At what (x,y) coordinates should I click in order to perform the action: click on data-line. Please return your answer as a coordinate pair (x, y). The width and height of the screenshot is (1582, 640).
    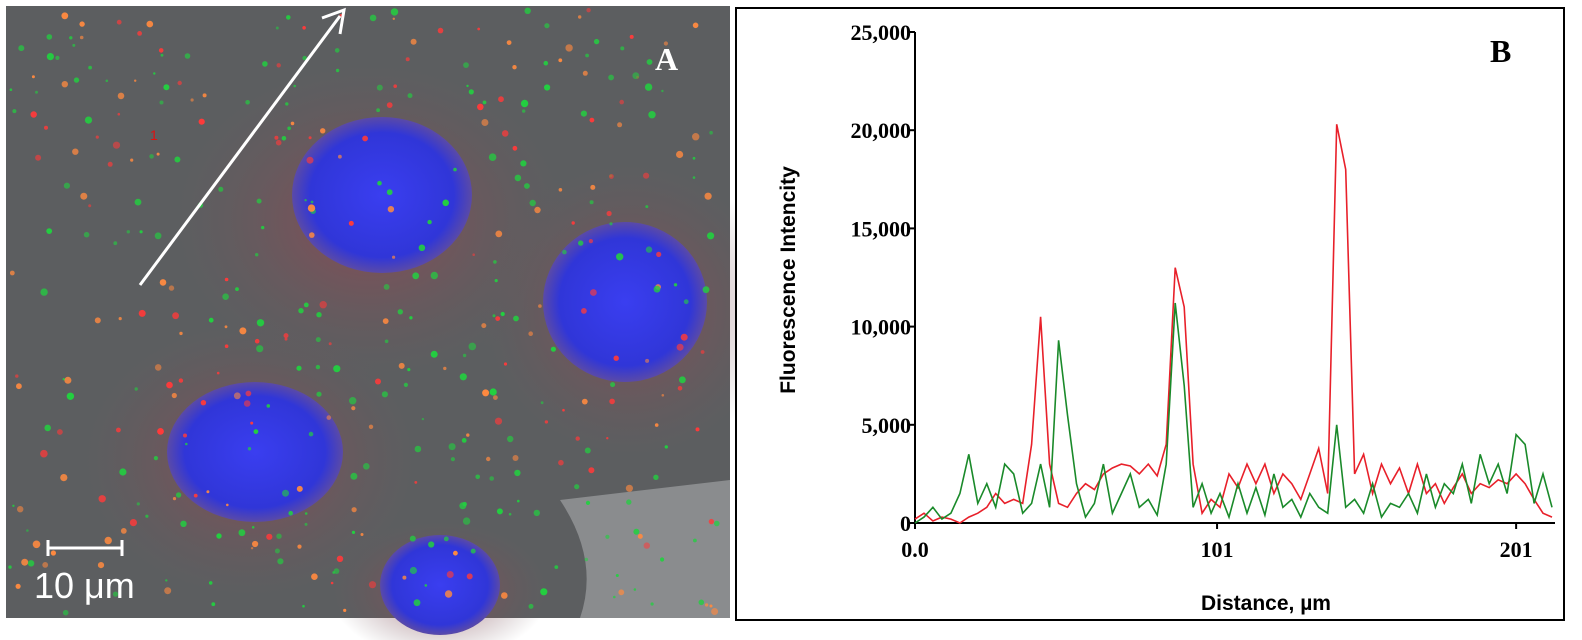
    Looking at the image, I should click on (1233, 413).